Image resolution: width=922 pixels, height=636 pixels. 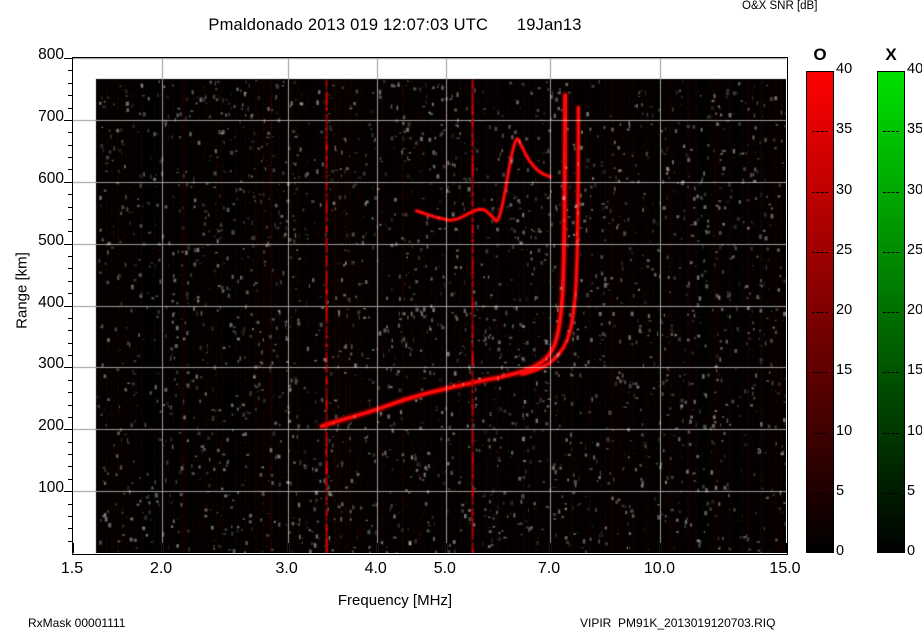 I want to click on y-tick-label: 400, so click(x=51, y=302).